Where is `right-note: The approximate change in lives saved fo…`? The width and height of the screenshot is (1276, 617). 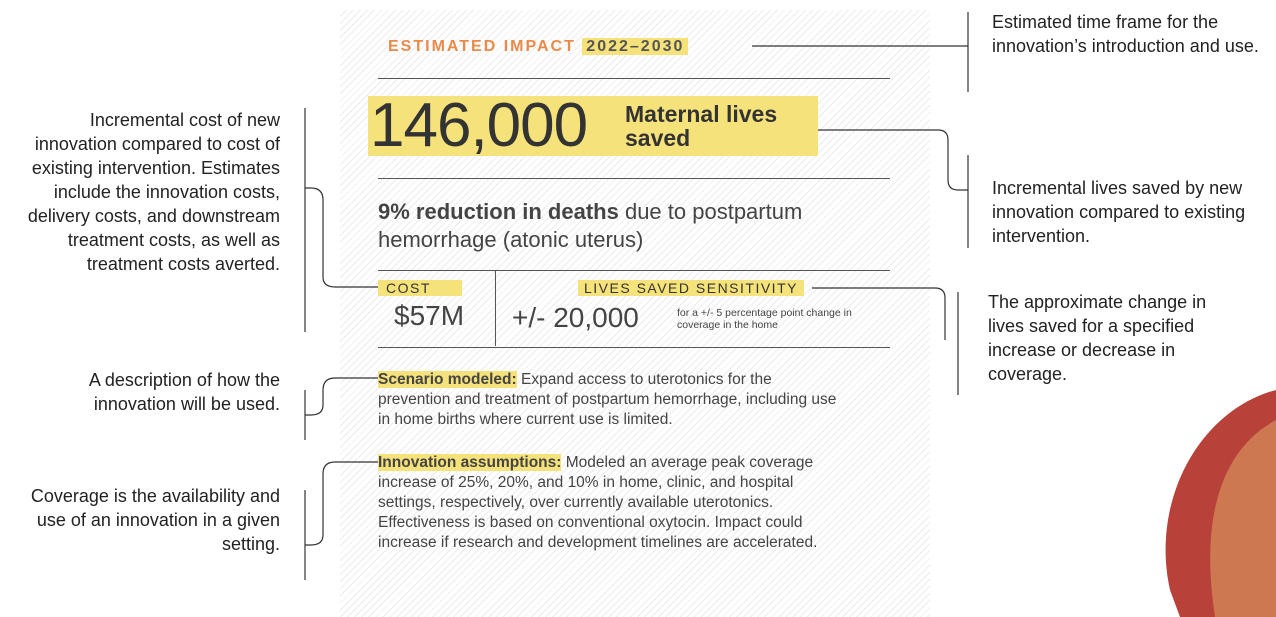
right-note: The approximate change in lives saved fo… is located at coordinates (1097, 338).